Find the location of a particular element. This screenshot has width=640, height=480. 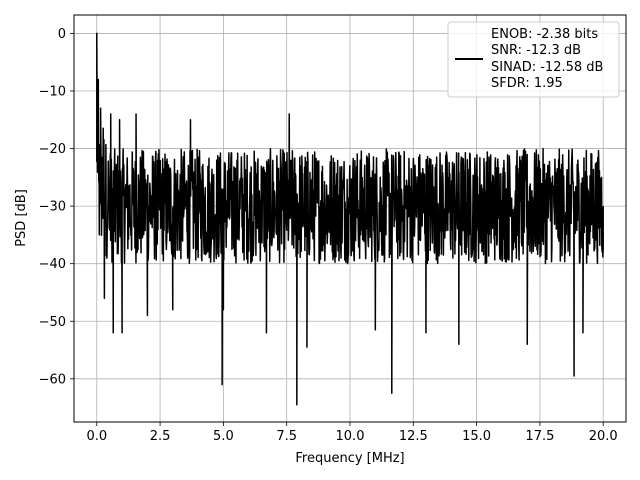

legend-text-sinad: SINAD: -12.58 dB is located at coordinates (547, 67).